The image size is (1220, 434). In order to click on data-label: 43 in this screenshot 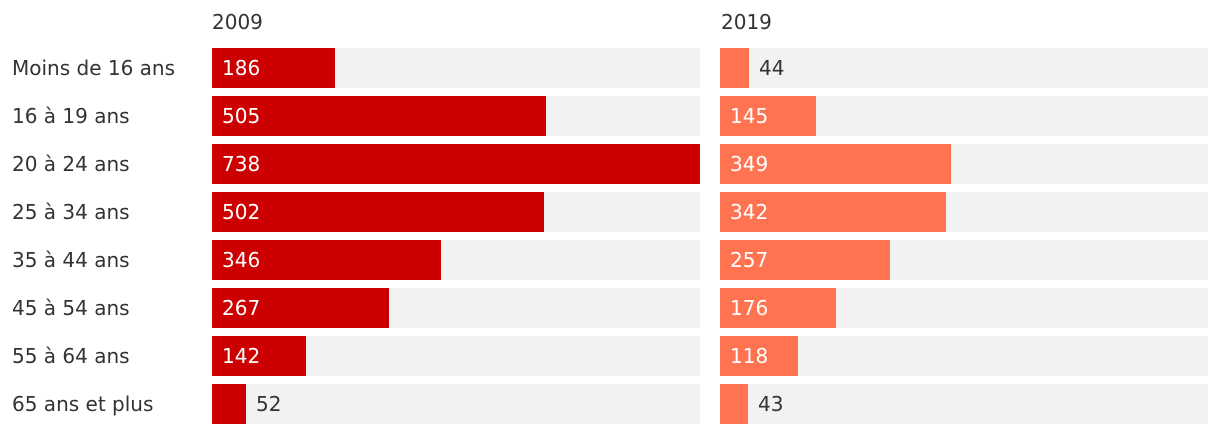, I will do `click(771, 404)`.